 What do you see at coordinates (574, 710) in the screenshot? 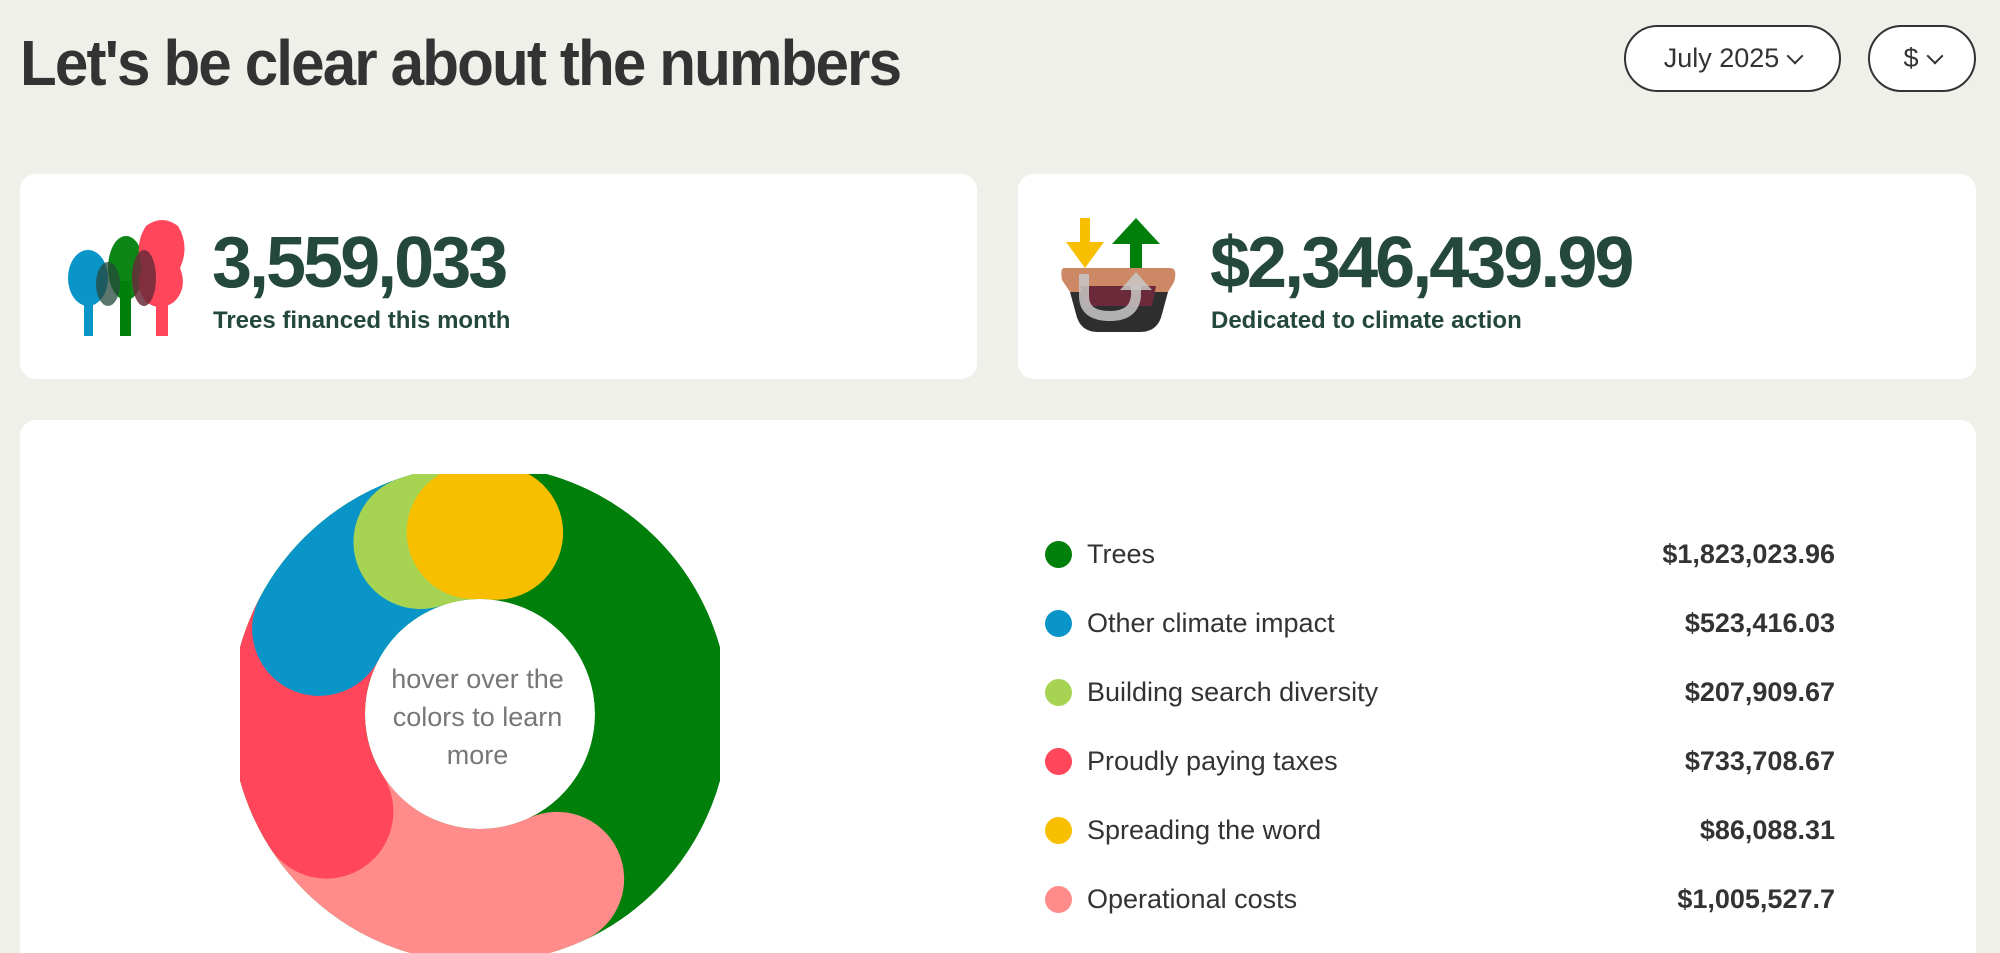
I see `donut-slice-trees` at bounding box center [574, 710].